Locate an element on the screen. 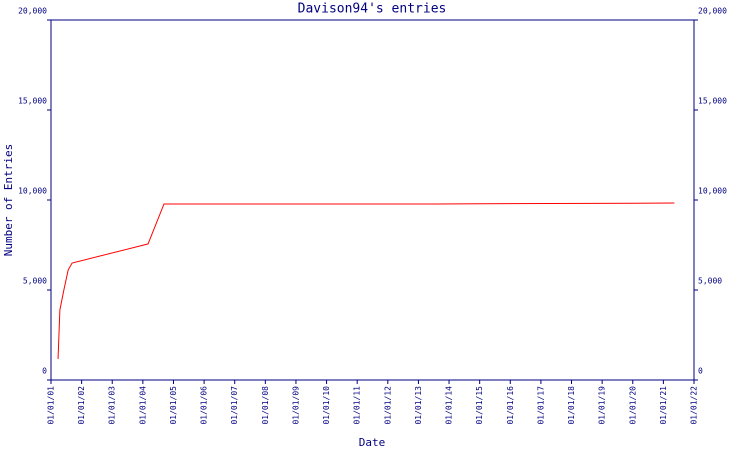 Image resolution: width=750 pixels, height=450 pixels. y-tick-label: 0 is located at coordinates (44, 371).